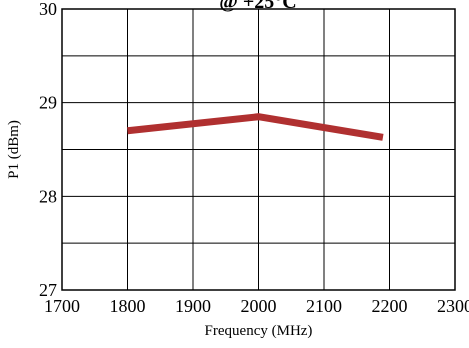  What do you see at coordinates (48, 150) in the screenshot?
I see `y-tick-labels: 27 28 29 30` at bounding box center [48, 150].